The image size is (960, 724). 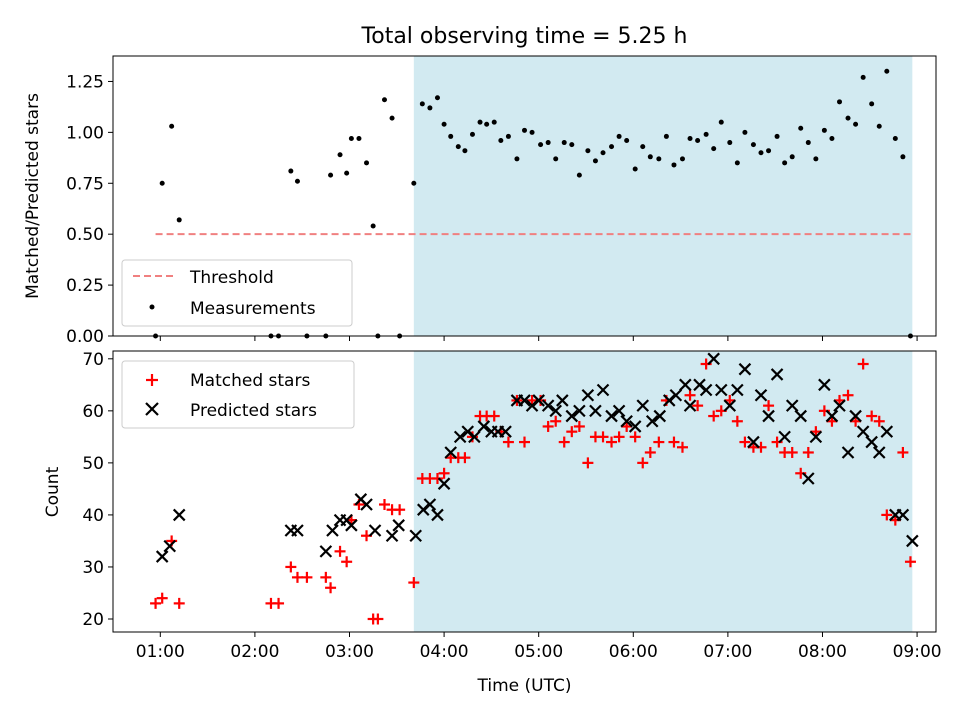 I want to click on x-tick-label: 05:00, so click(x=538, y=652).